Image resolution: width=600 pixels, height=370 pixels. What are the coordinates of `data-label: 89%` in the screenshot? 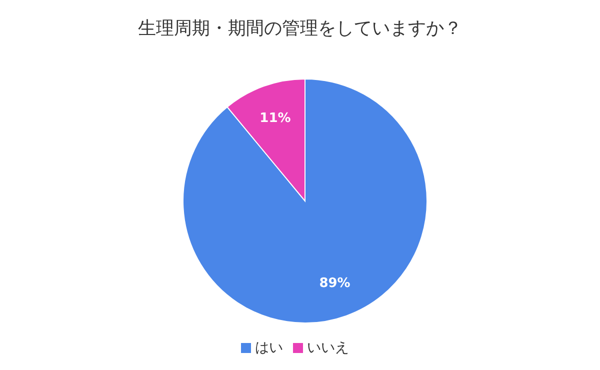 It's located at (334, 284).